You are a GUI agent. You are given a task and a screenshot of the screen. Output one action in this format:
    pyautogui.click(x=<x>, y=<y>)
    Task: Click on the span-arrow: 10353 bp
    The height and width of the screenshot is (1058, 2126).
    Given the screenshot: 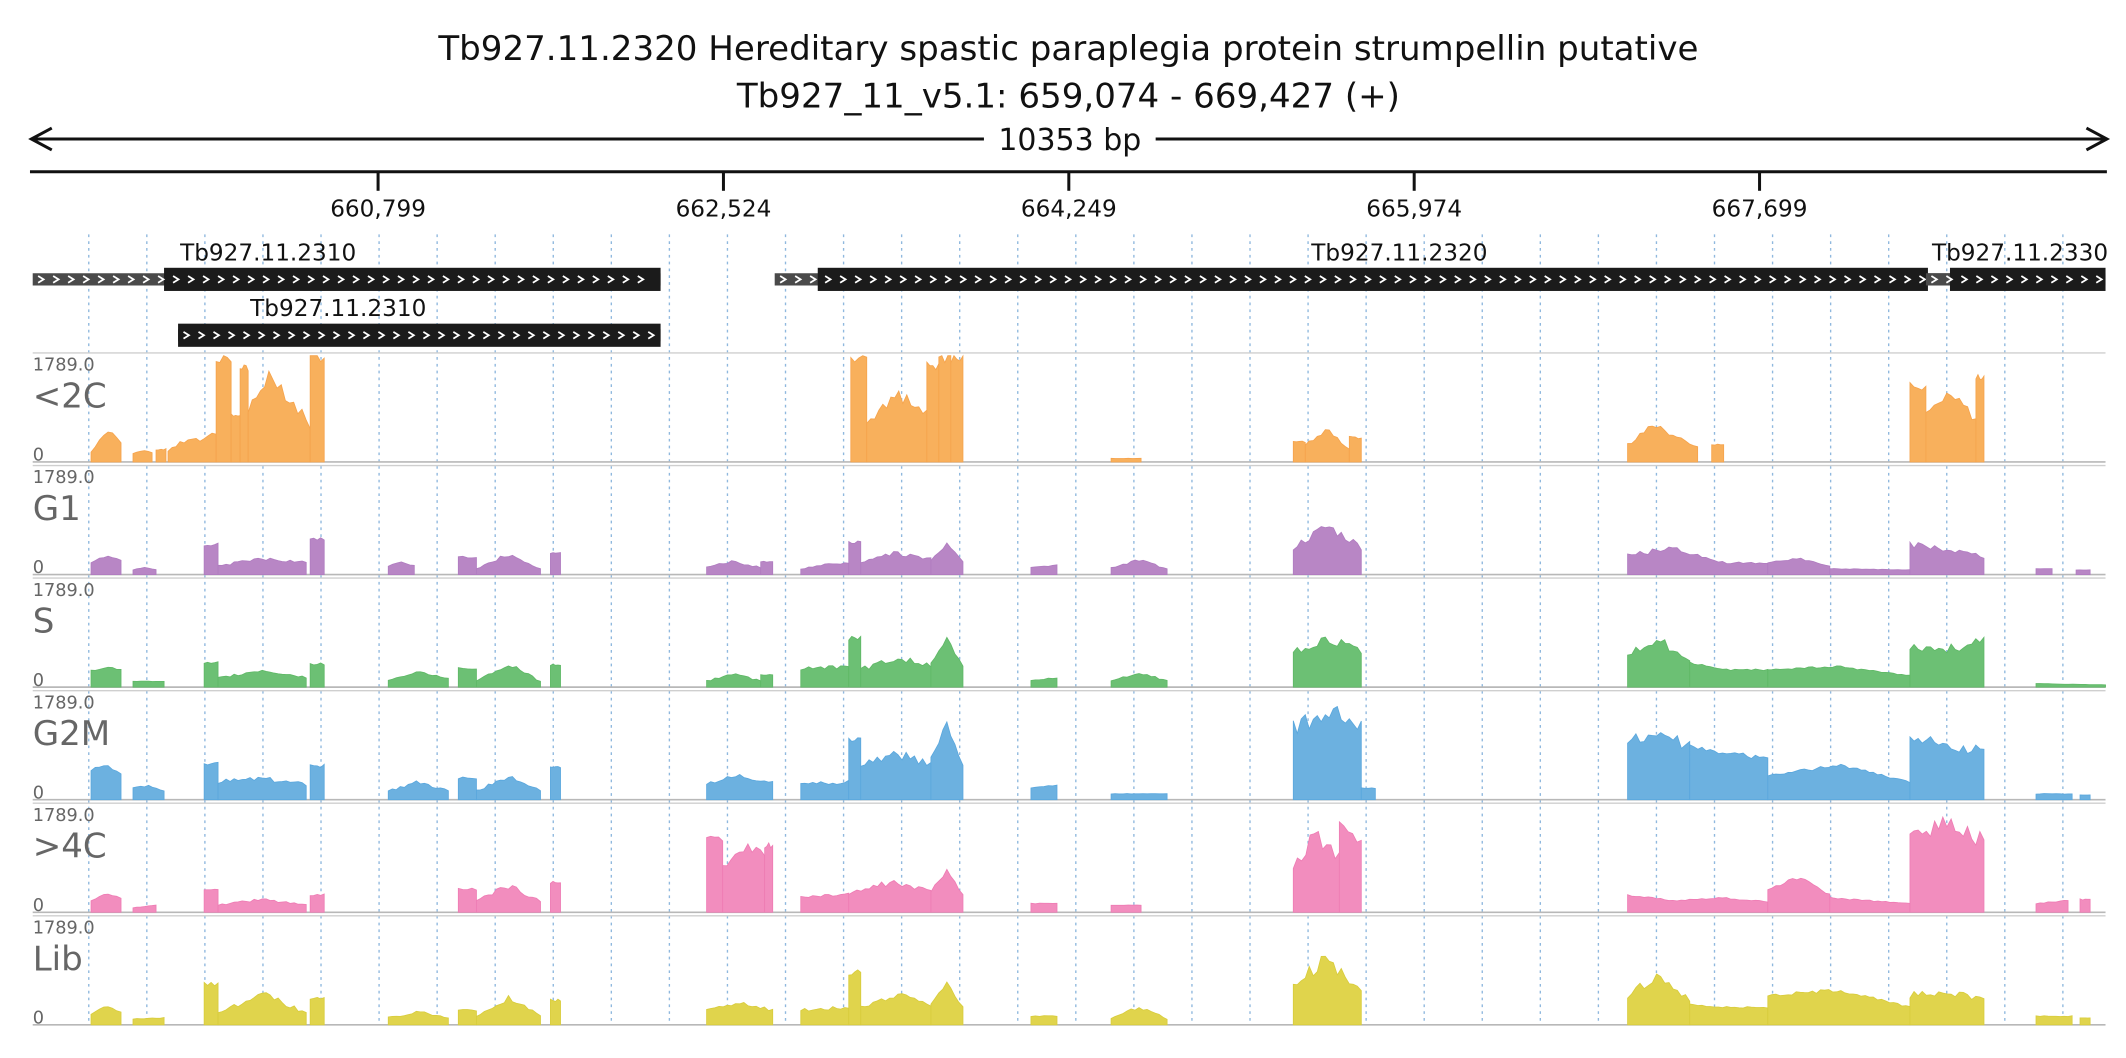 What is the action you would take?
    pyautogui.click(x=1069, y=140)
    